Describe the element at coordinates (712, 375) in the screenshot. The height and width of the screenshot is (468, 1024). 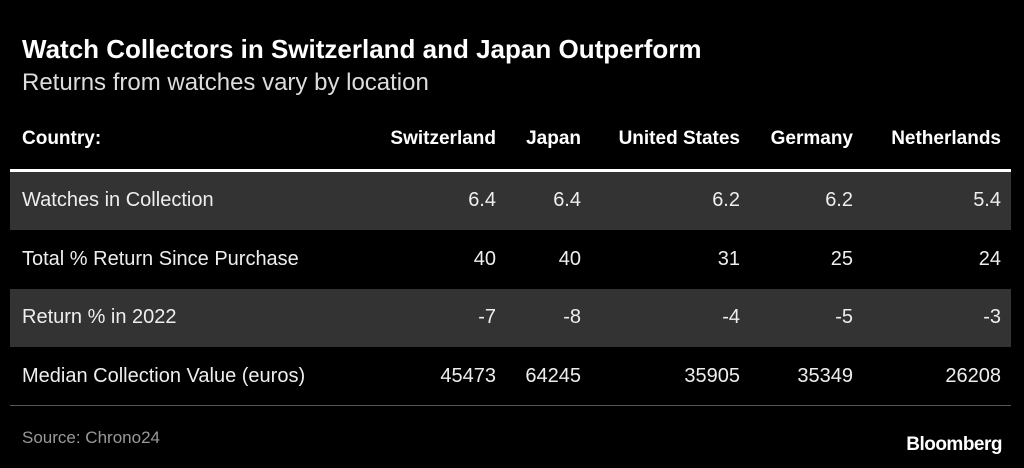
I see `cell-value: 35905` at that location.